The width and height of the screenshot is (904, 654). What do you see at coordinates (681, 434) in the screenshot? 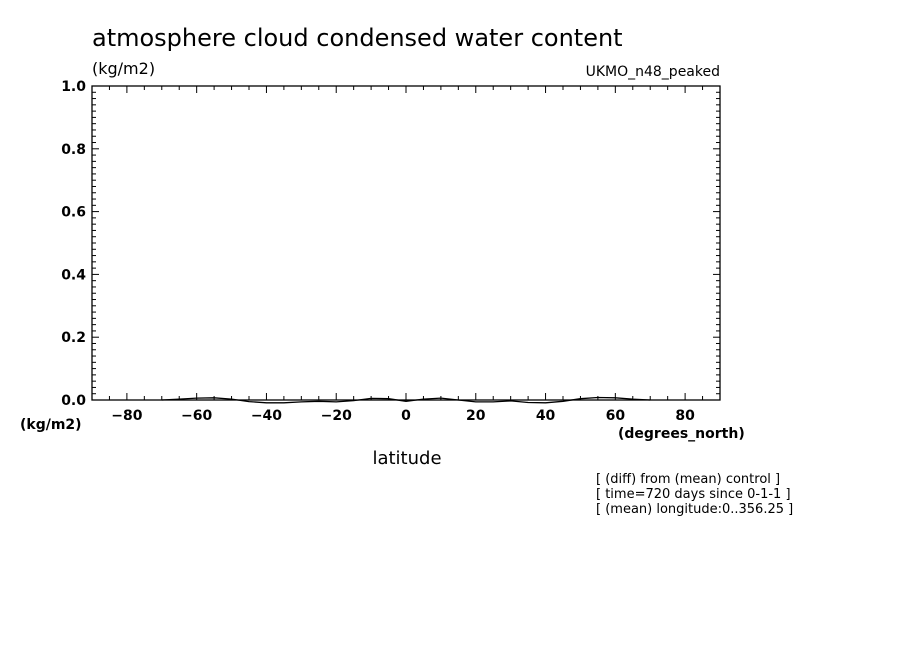
I see `x-axis-units: (degrees_north)` at bounding box center [681, 434].